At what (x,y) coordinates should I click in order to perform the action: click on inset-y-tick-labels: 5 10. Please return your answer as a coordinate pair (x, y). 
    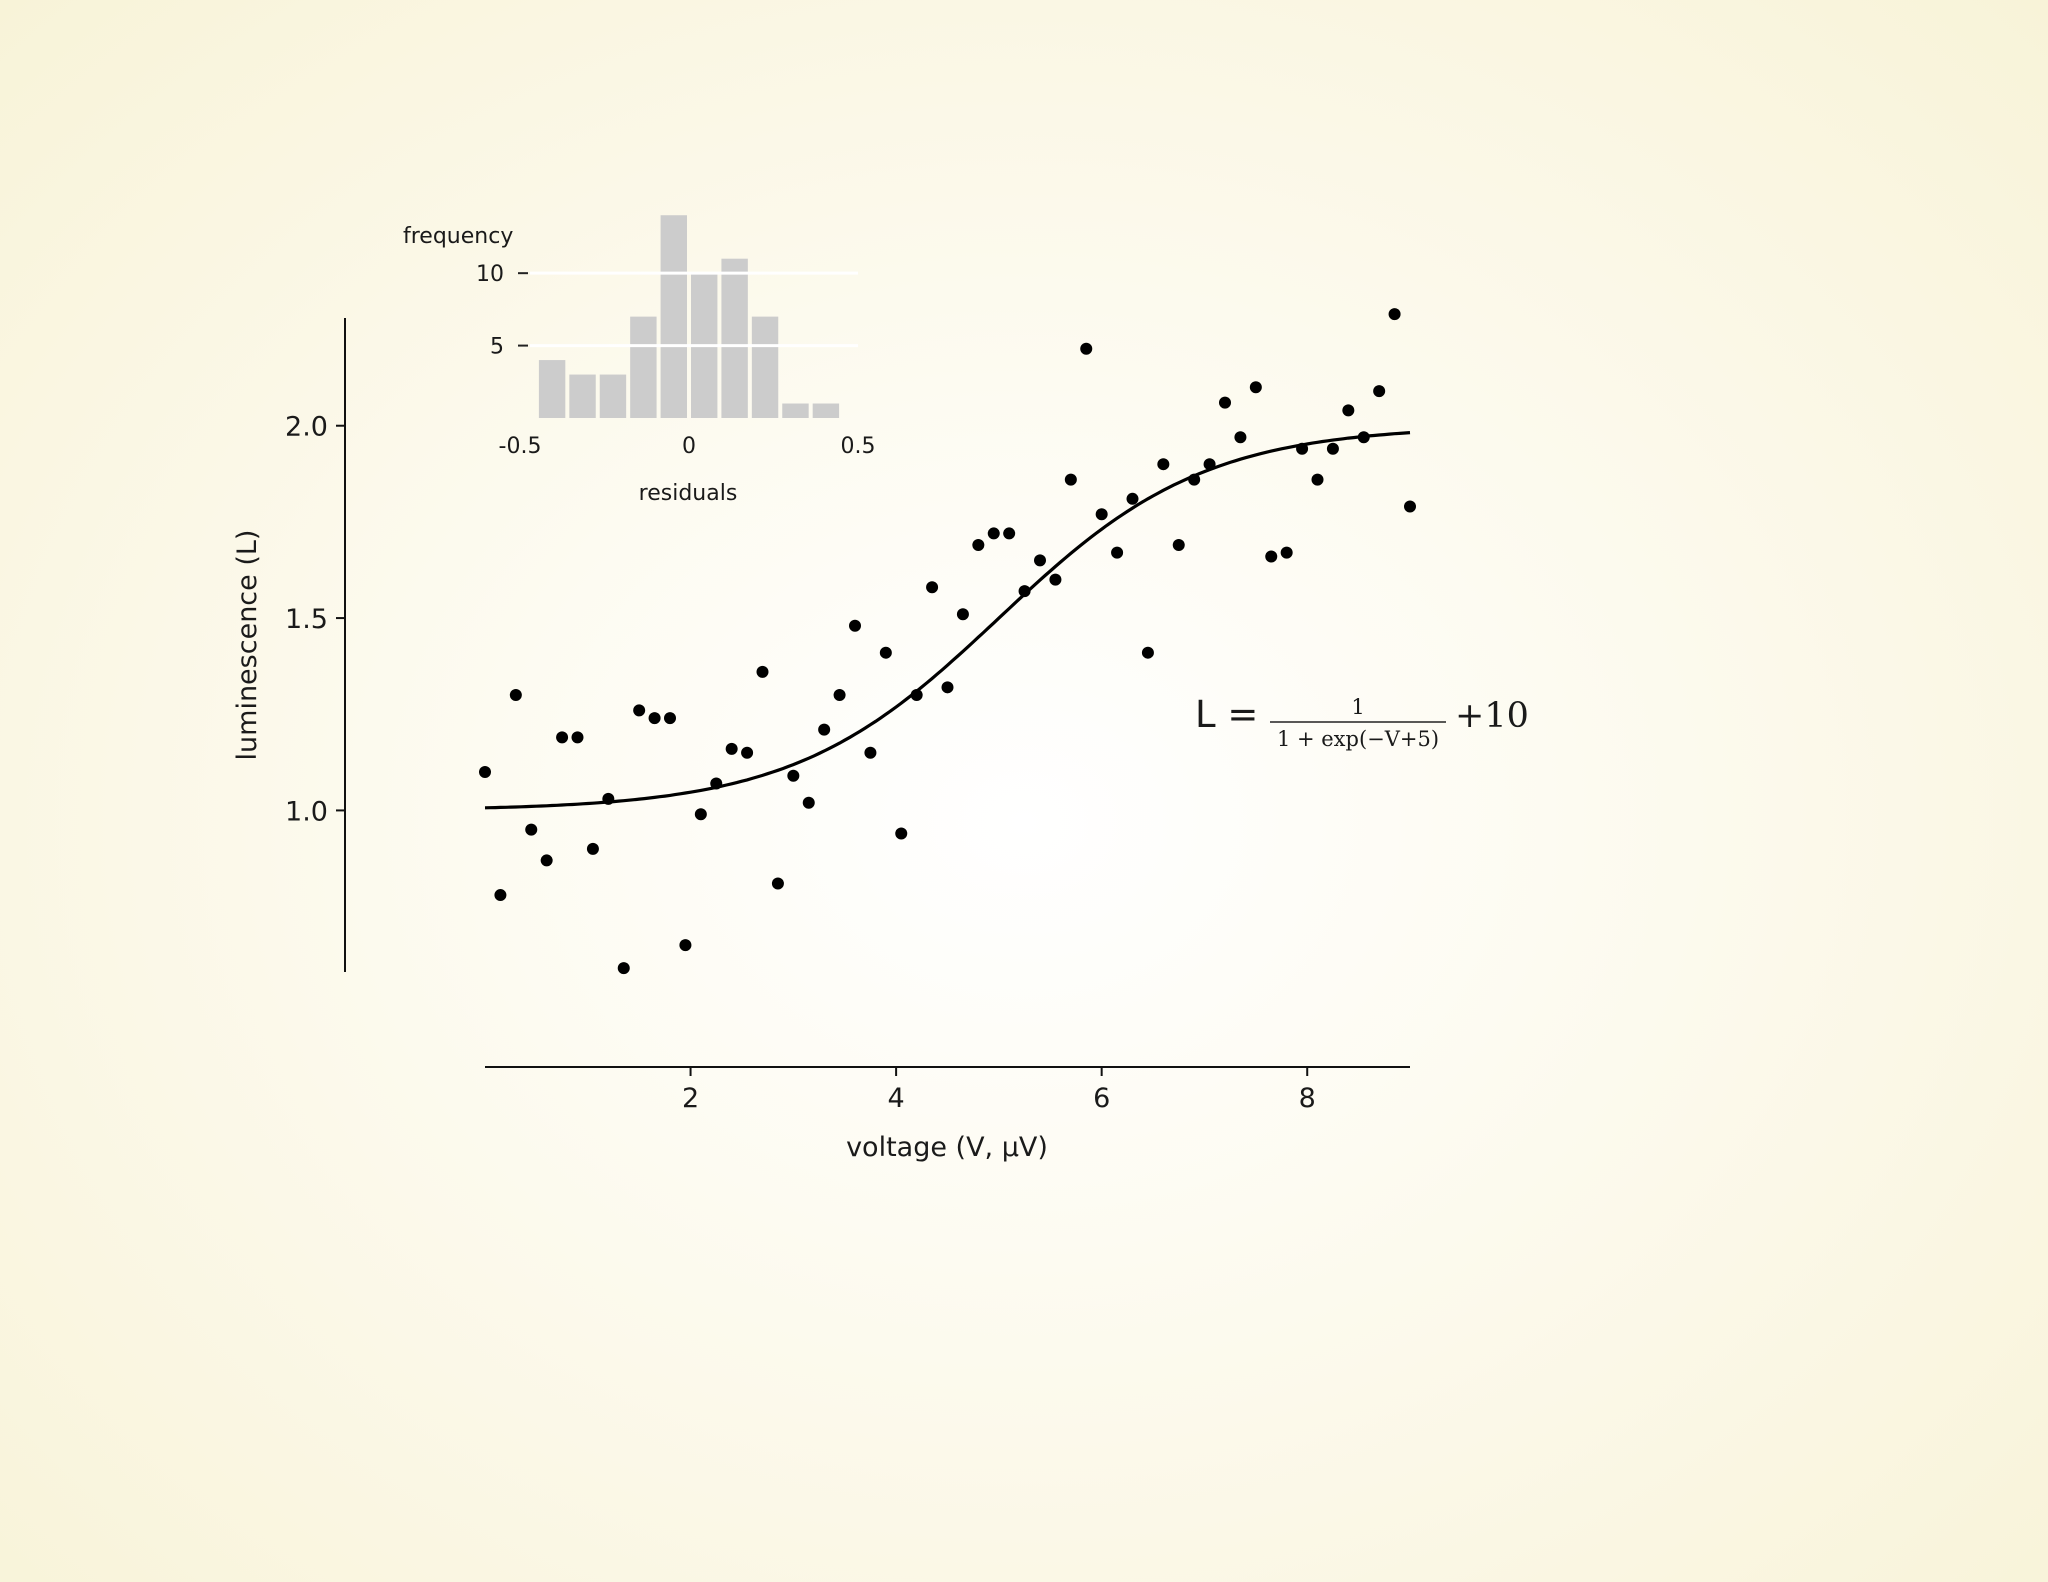
    Looking at the image, I should click on (502, 311).